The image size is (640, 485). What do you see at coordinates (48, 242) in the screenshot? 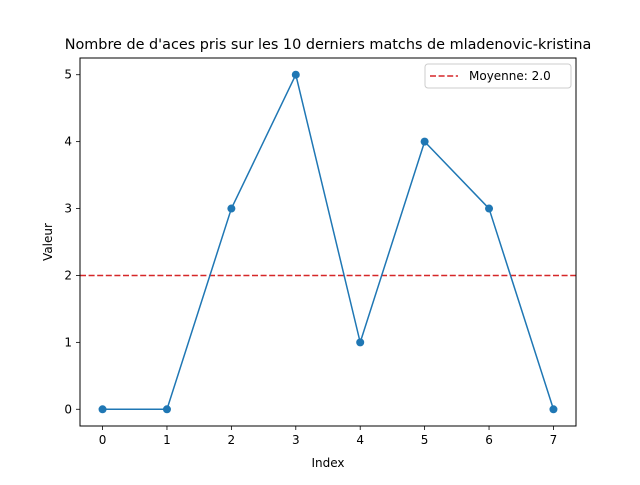
I see `y-axis-label: Valeur` at bounding box center [48, 242].